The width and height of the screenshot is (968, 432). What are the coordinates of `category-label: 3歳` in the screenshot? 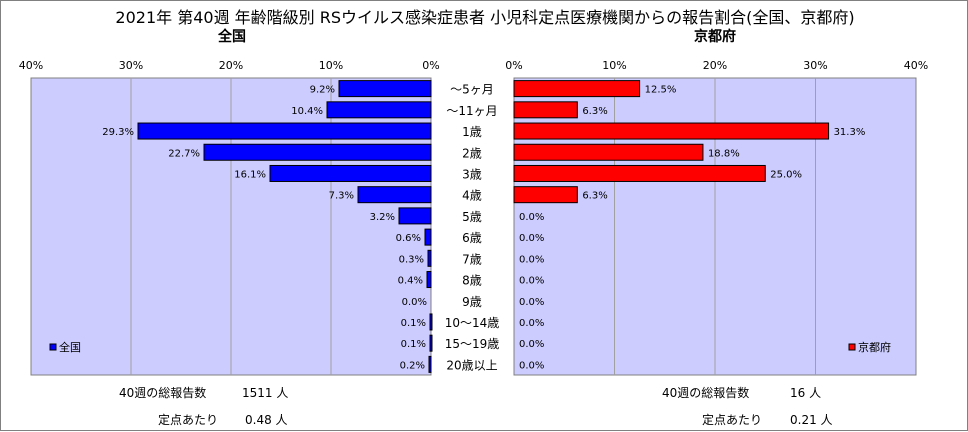 It's located at (472, 174).